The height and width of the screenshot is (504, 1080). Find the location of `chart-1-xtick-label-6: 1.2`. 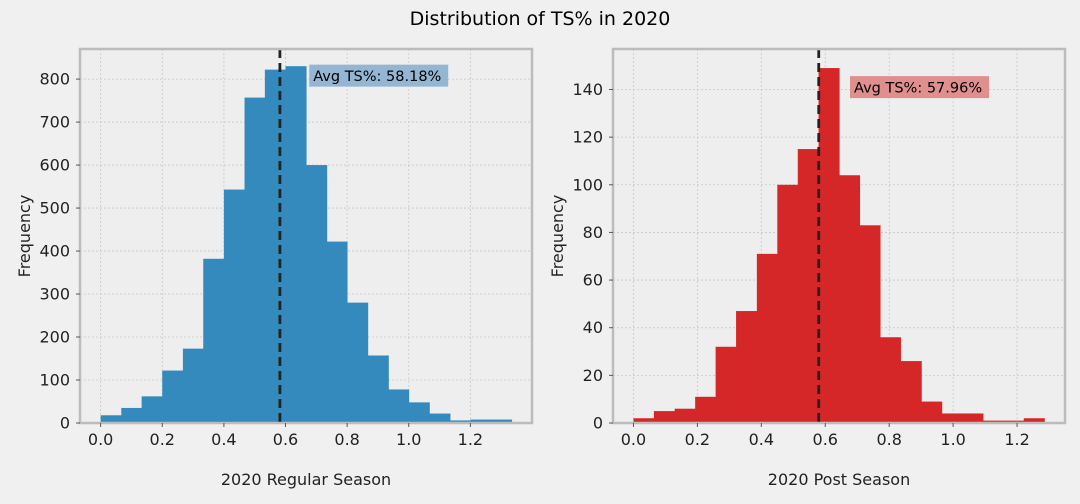

chart-1-xtick-label-6: 1.2 is located at coordinates (1016, 439).